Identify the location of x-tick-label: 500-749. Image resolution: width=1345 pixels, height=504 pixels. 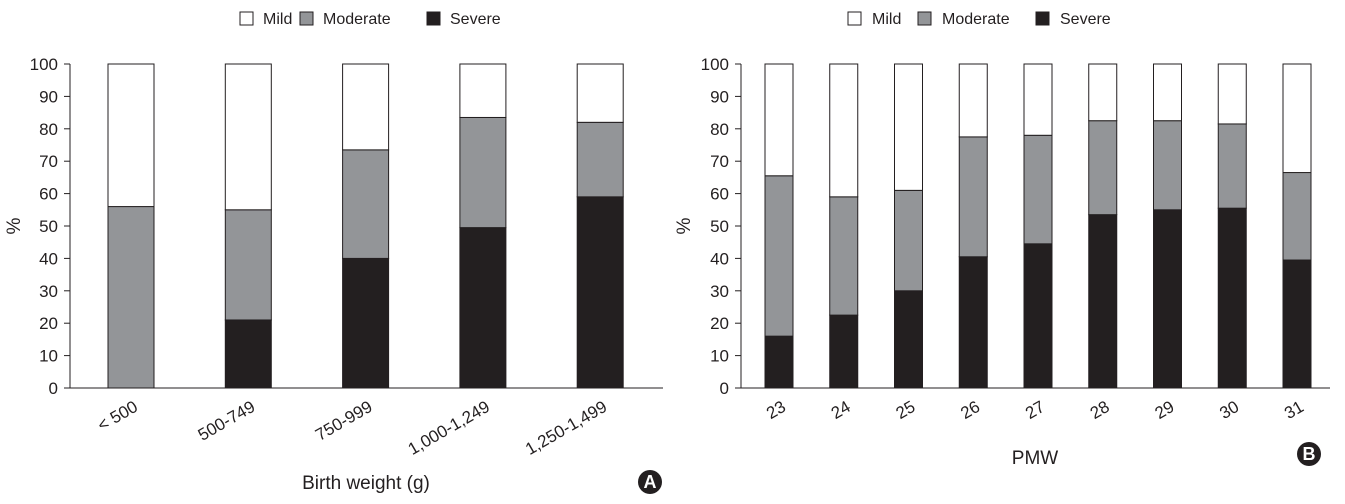
(227, 421).